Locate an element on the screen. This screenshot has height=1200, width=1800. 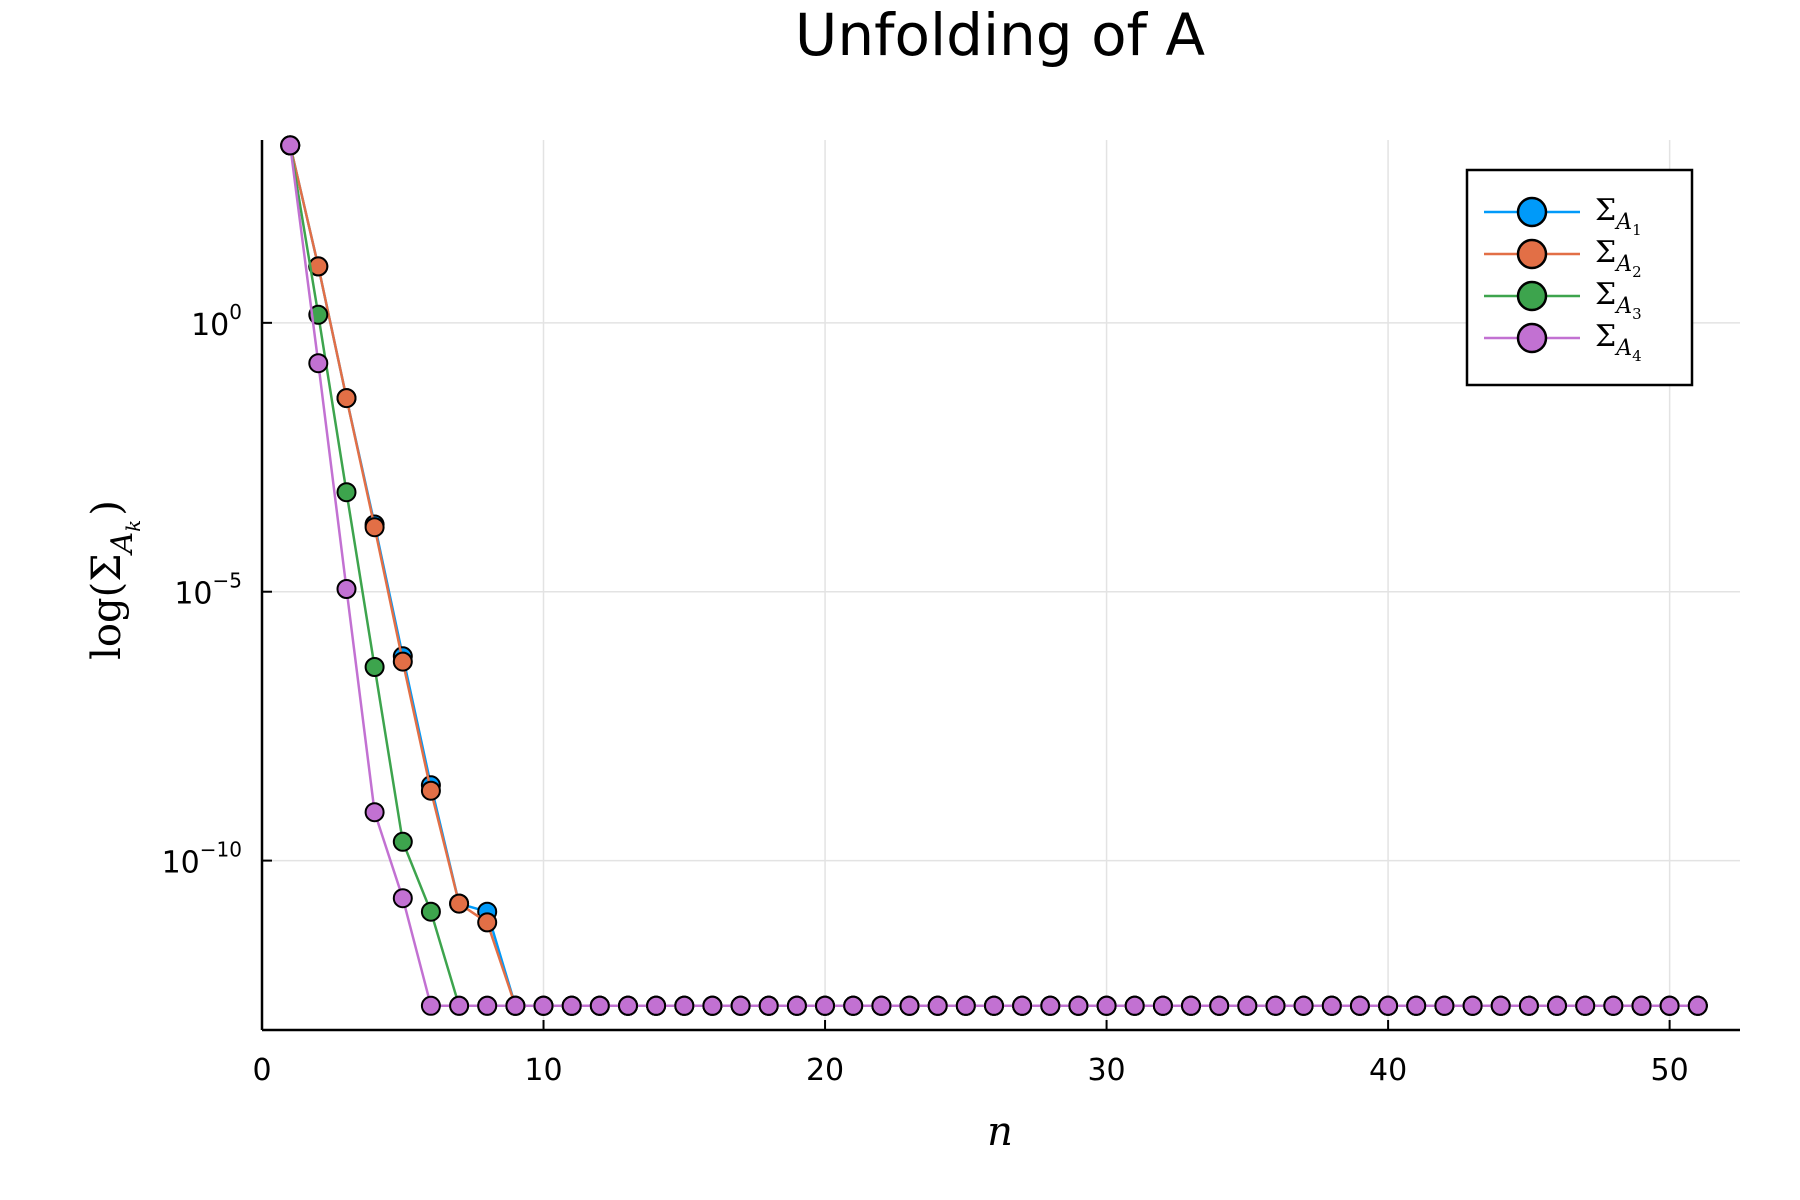
y-axis-label: log(ΣAk) is located at coordinates (114, 580).